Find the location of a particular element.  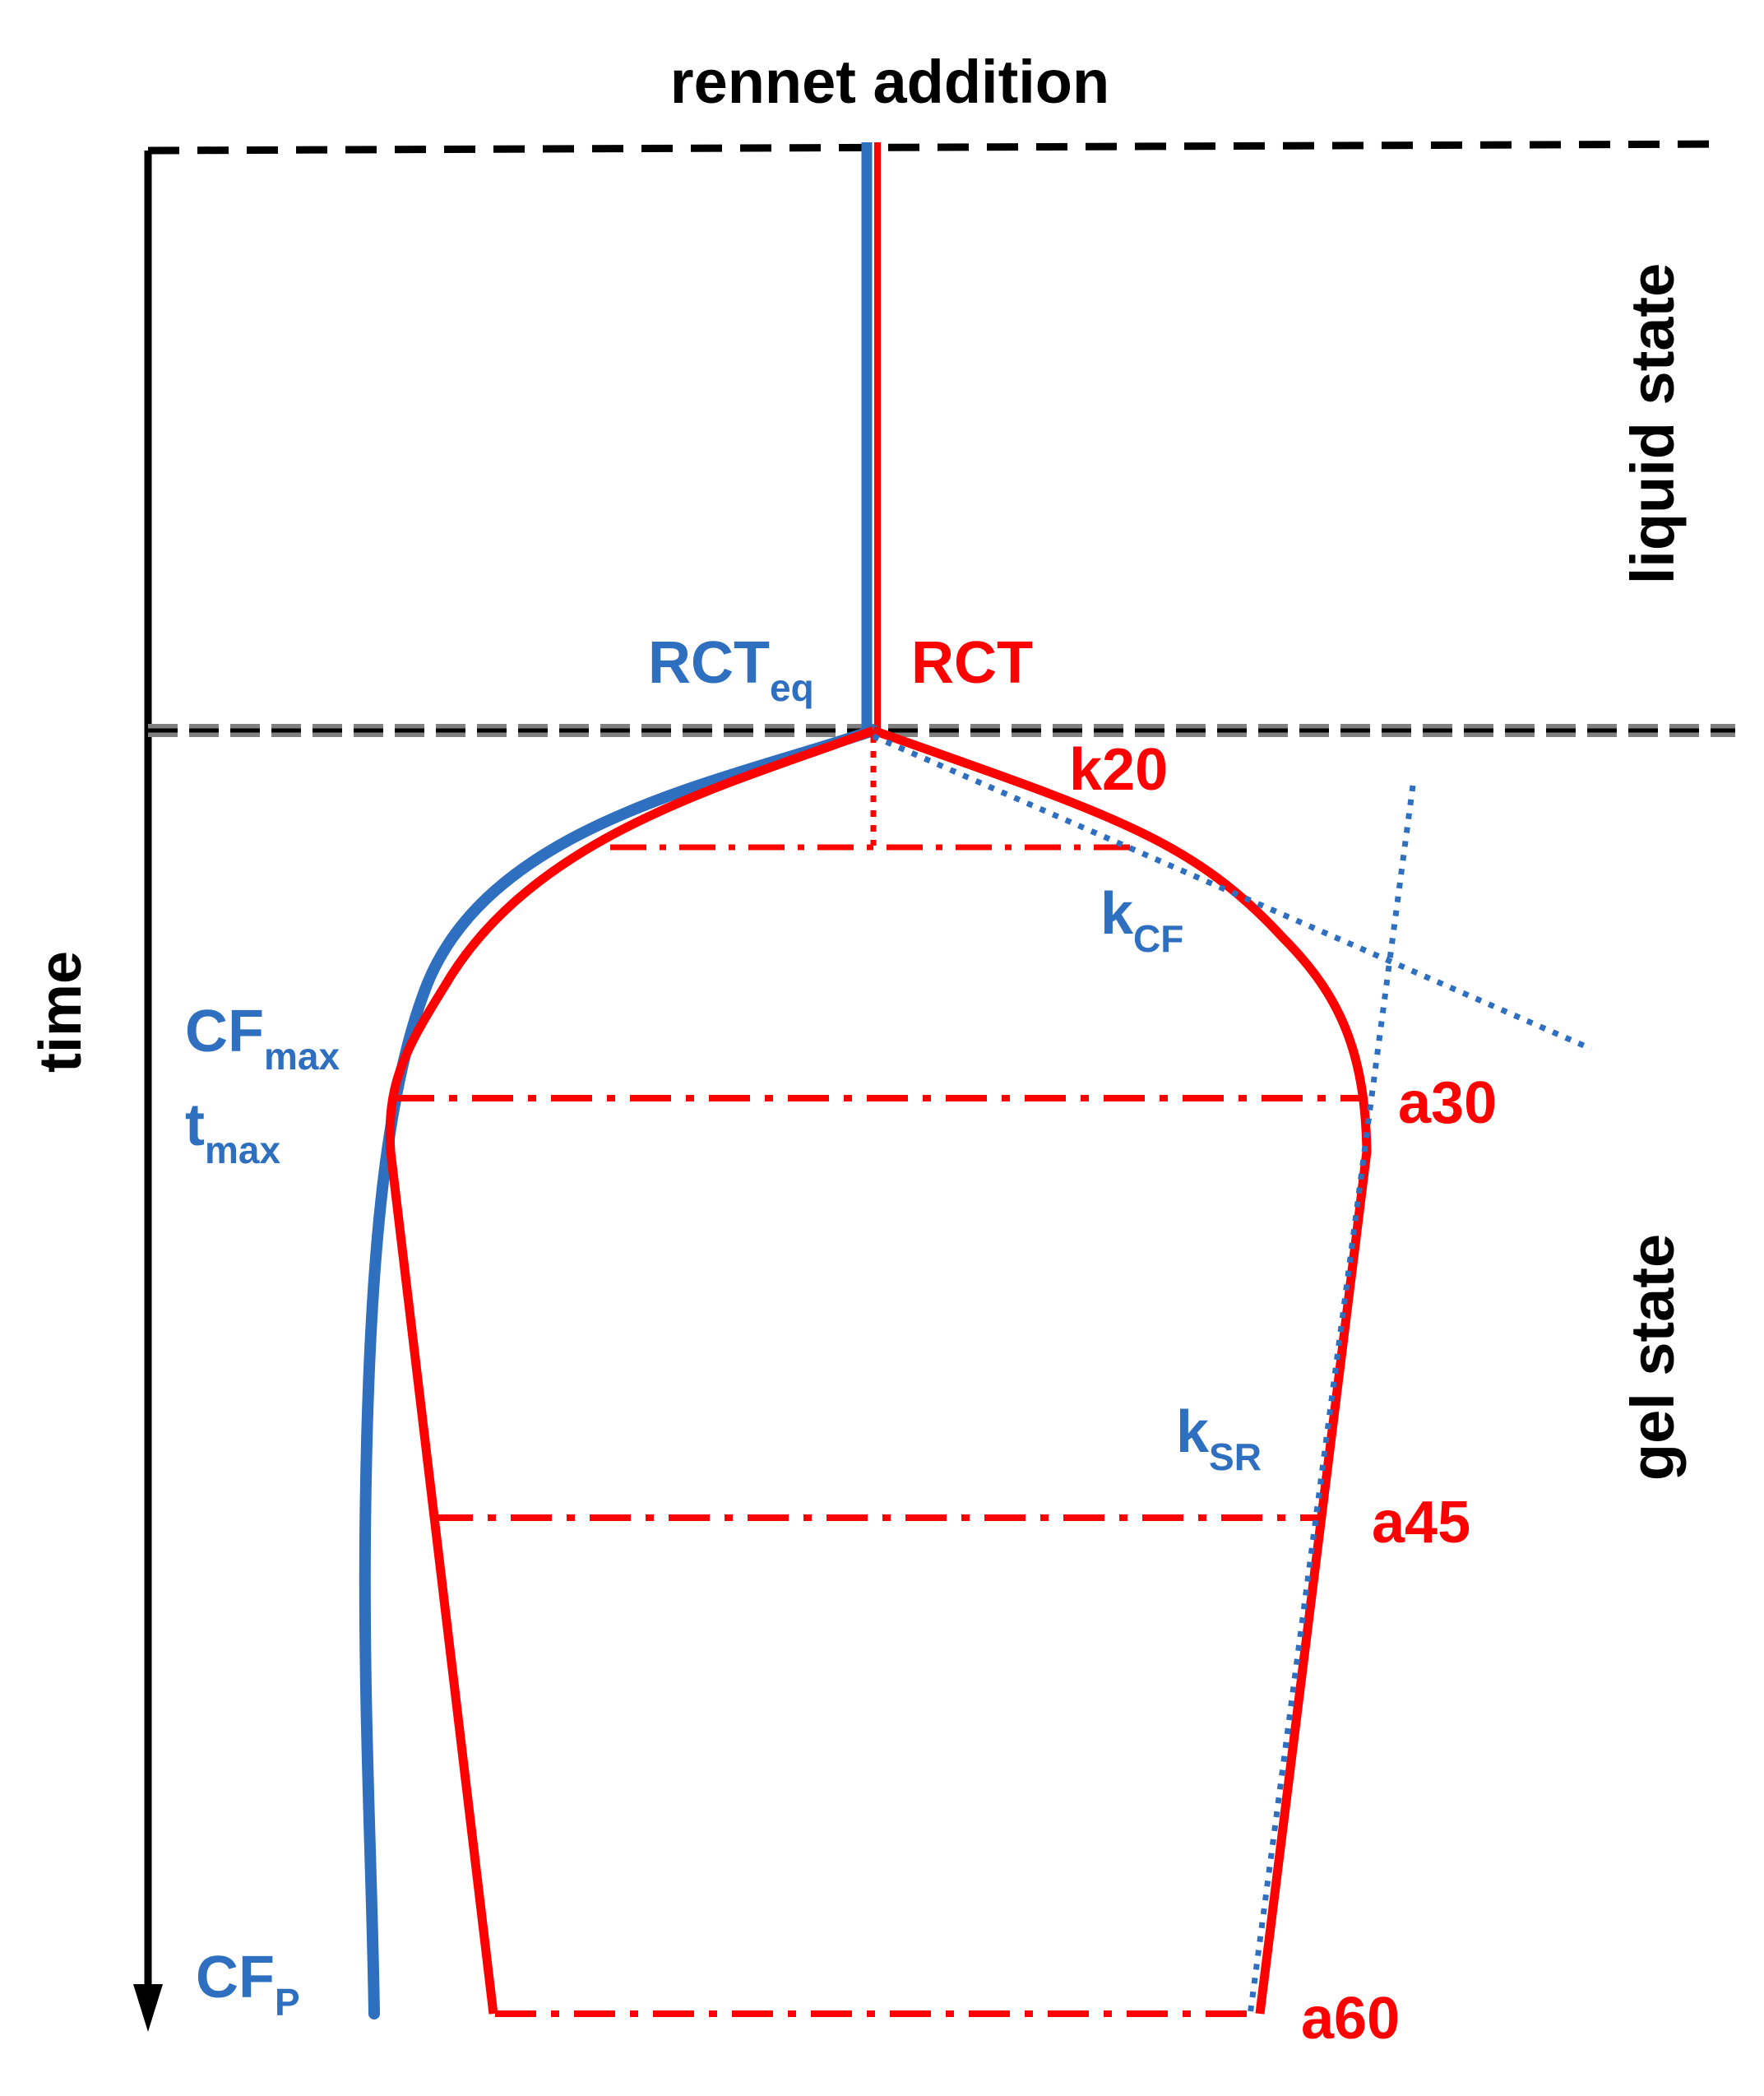

t-max-subscript: max is located at coordinates (242, 1150).